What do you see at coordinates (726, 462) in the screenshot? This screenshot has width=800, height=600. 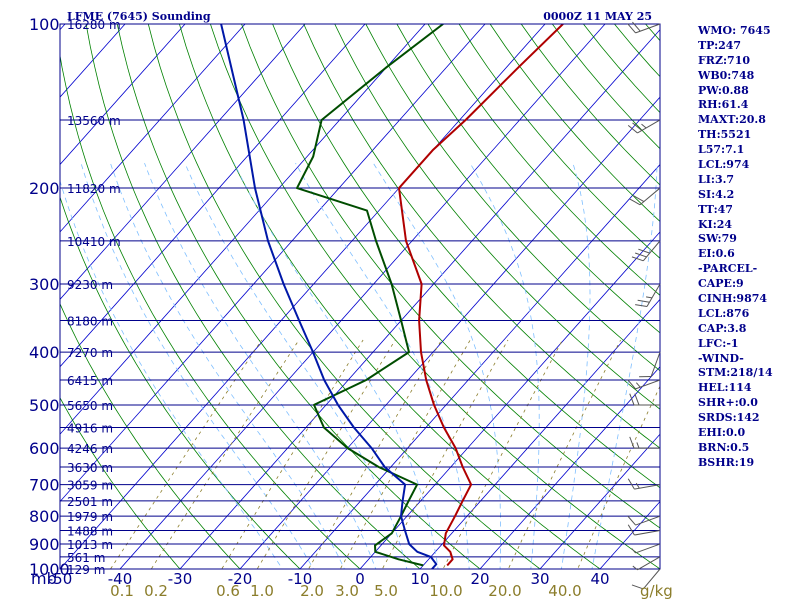 I see `index-row: BSHR:19` at bounding box center [726, 462].